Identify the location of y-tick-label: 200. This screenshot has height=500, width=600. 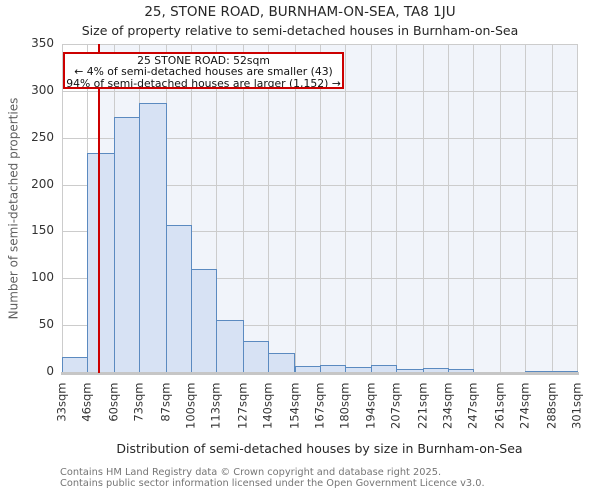
(42, 183).